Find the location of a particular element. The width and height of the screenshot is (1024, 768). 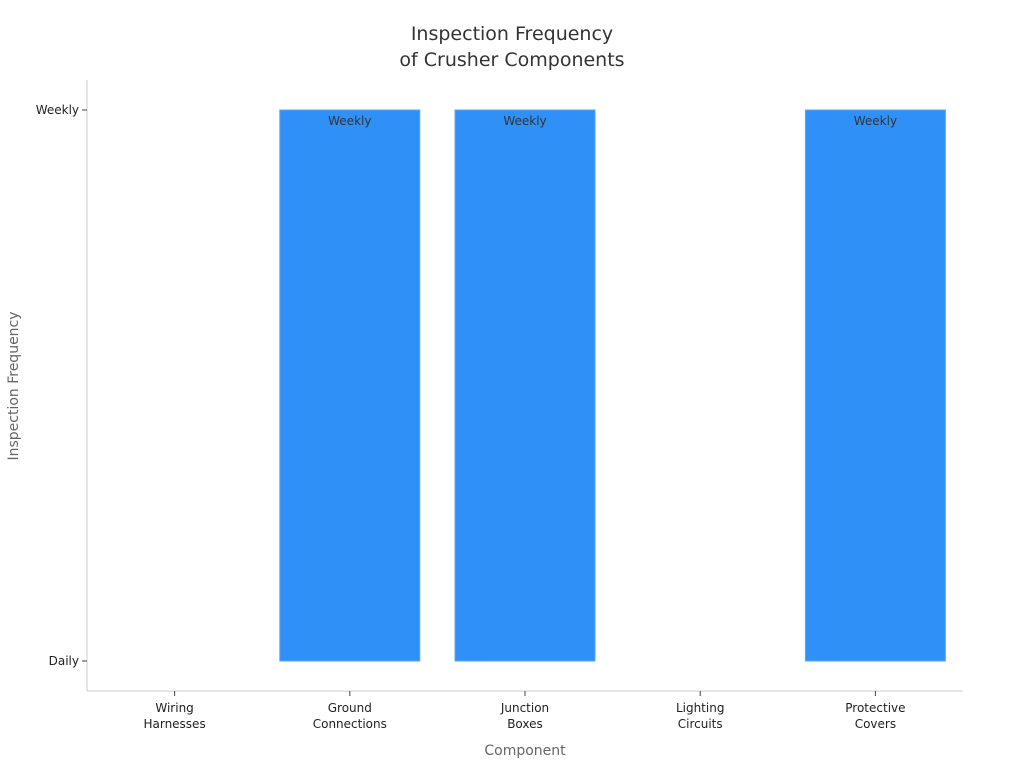

x-axis-title: Component is located at coordinates (525, 751).